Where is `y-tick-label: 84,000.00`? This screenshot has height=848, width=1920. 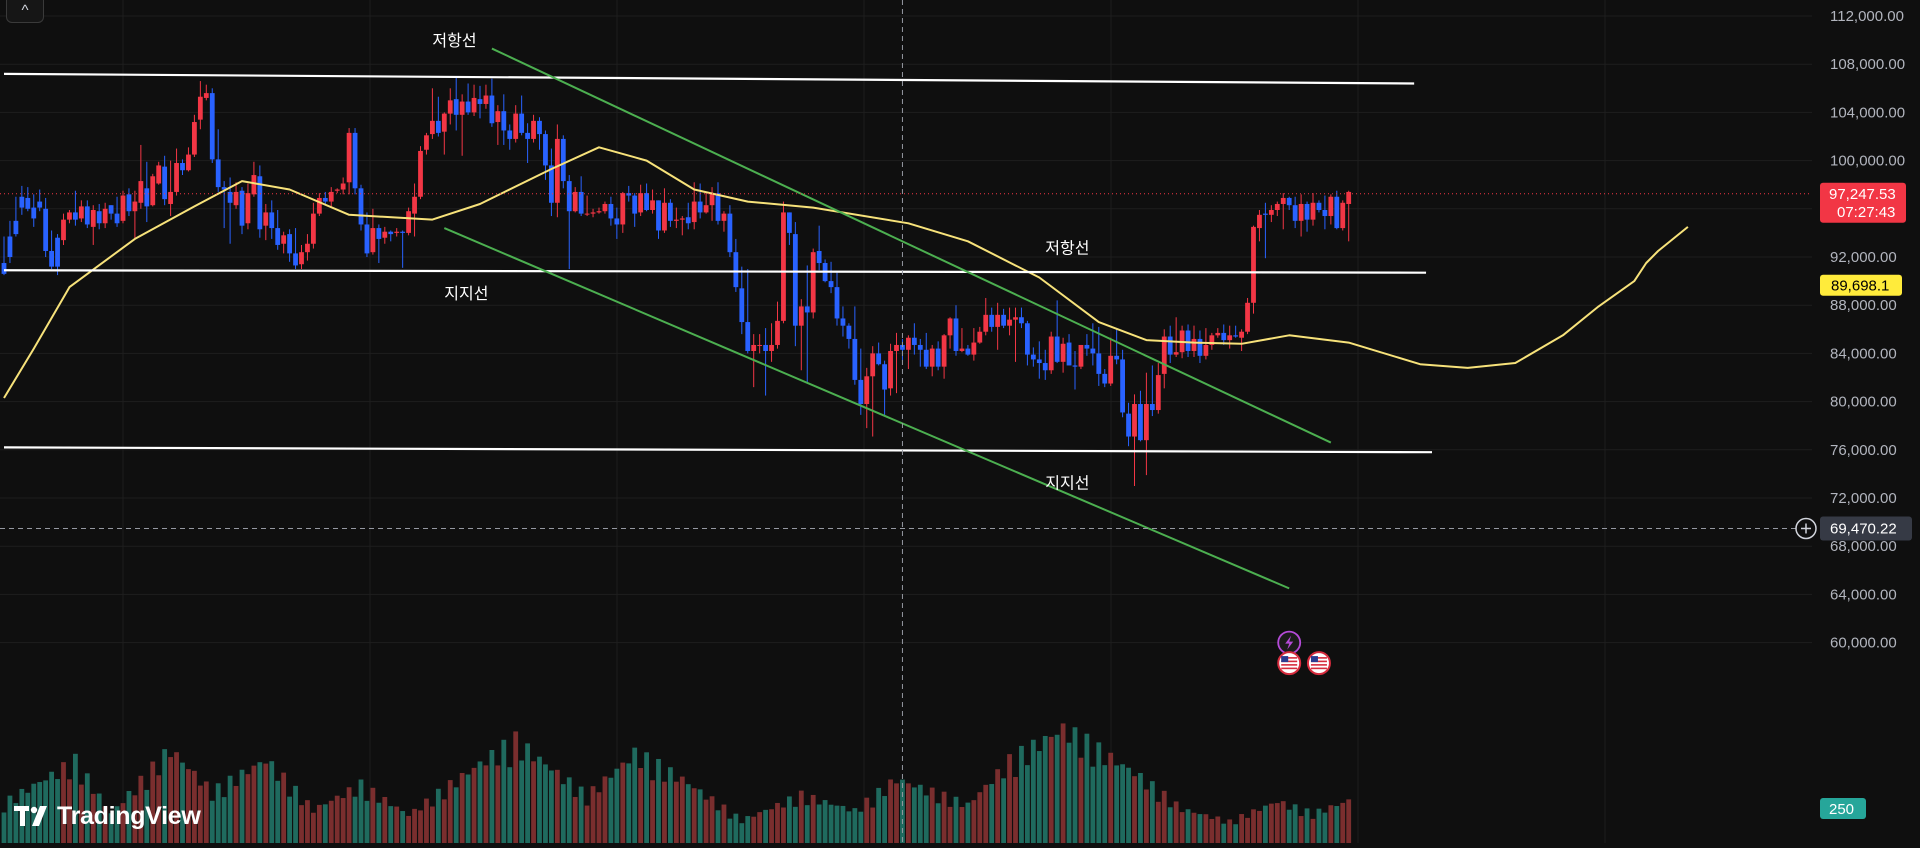
y-tick-label: 84,000.00 is located at coordinates (1863, 353).